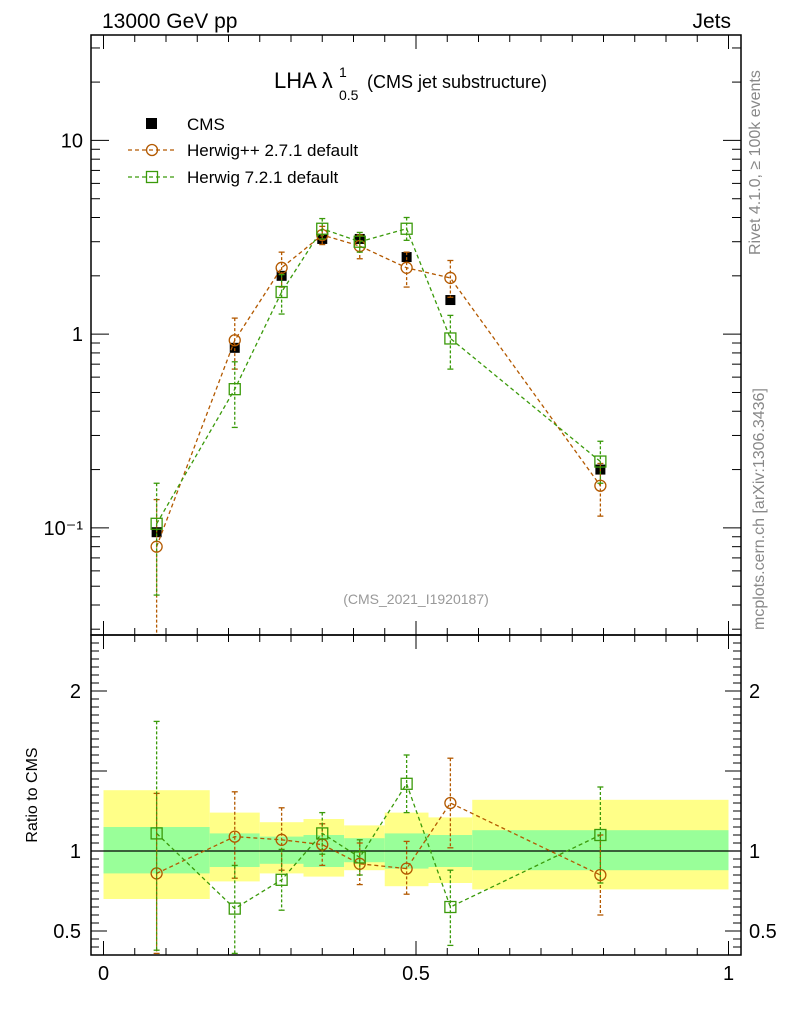 The image size is (786, 1024). I want to click on main-title-subscript: 0.5, so click(349, 95).